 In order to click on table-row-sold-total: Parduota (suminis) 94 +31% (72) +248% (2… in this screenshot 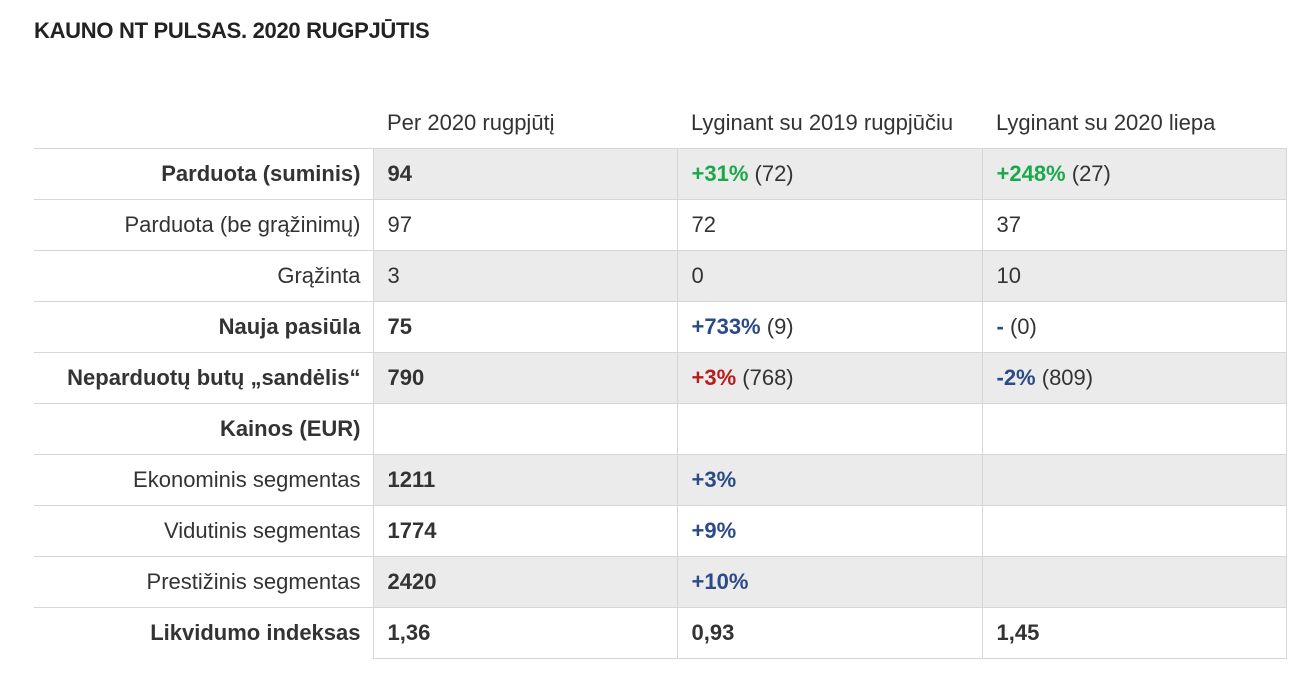, I will do `click(660, 174)`.